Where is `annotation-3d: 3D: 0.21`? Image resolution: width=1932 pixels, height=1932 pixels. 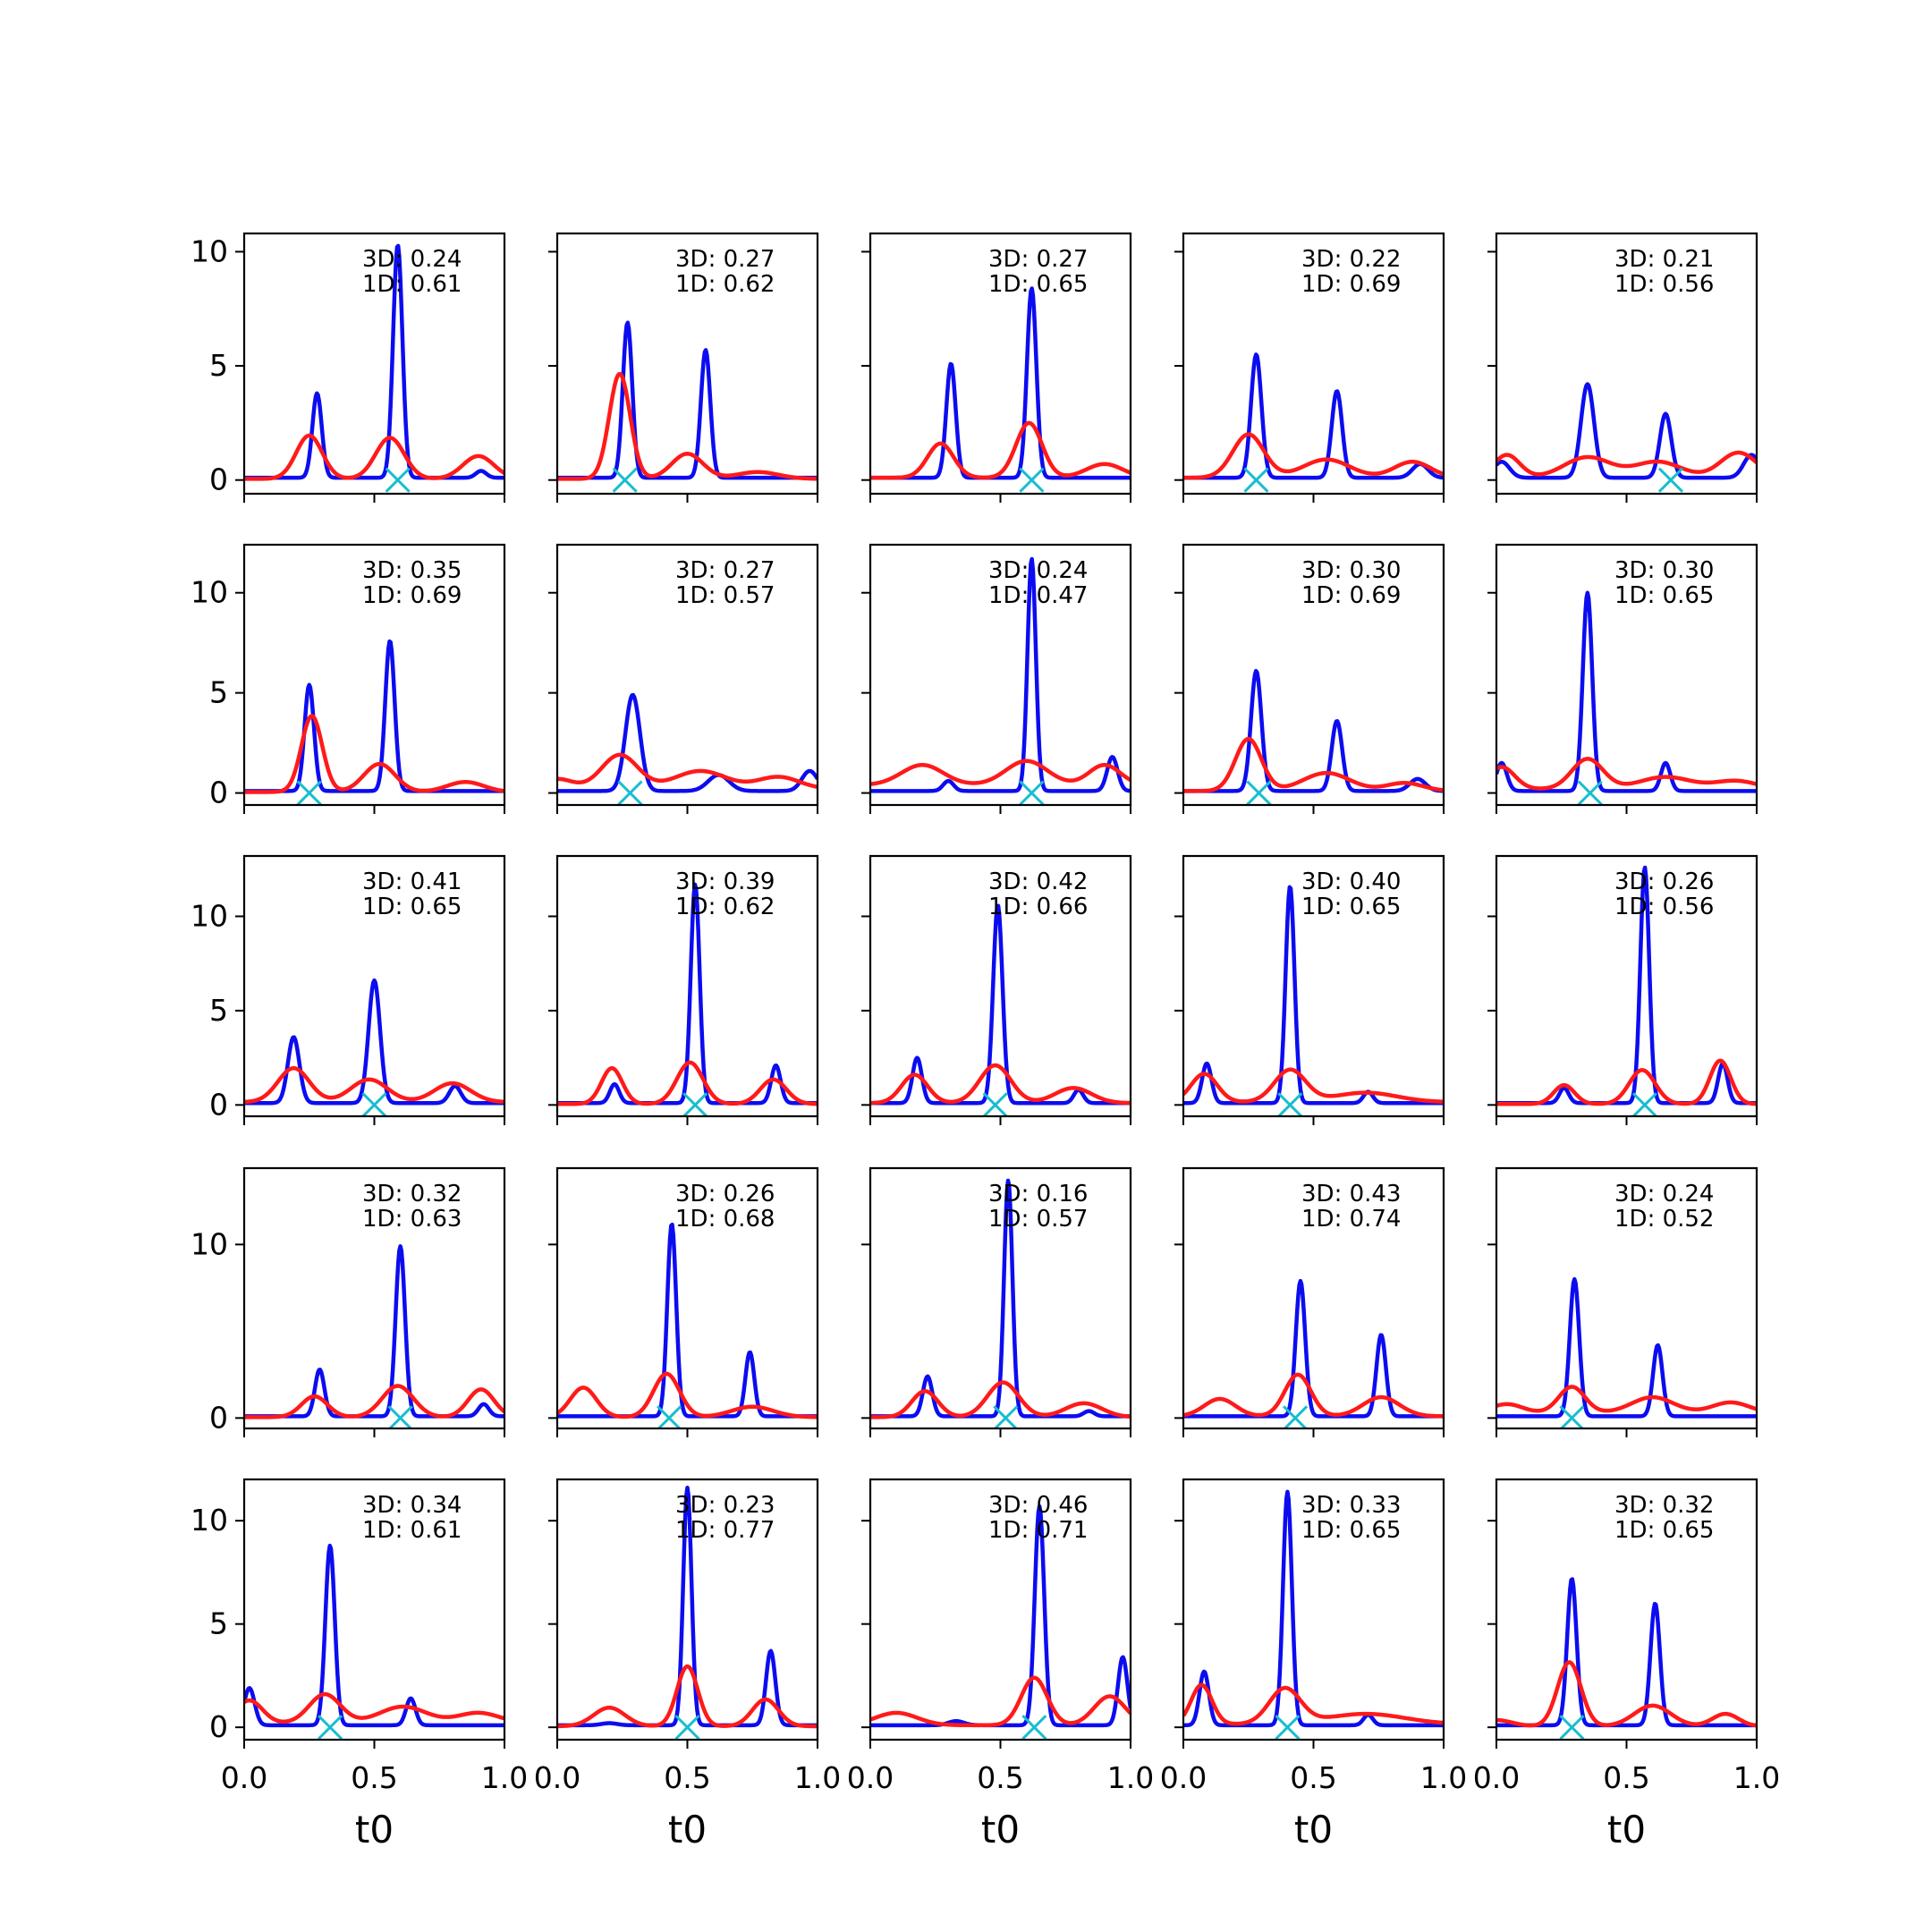
annotation-3d: 3D: 0.21 is located at coordinates (1664, 259).